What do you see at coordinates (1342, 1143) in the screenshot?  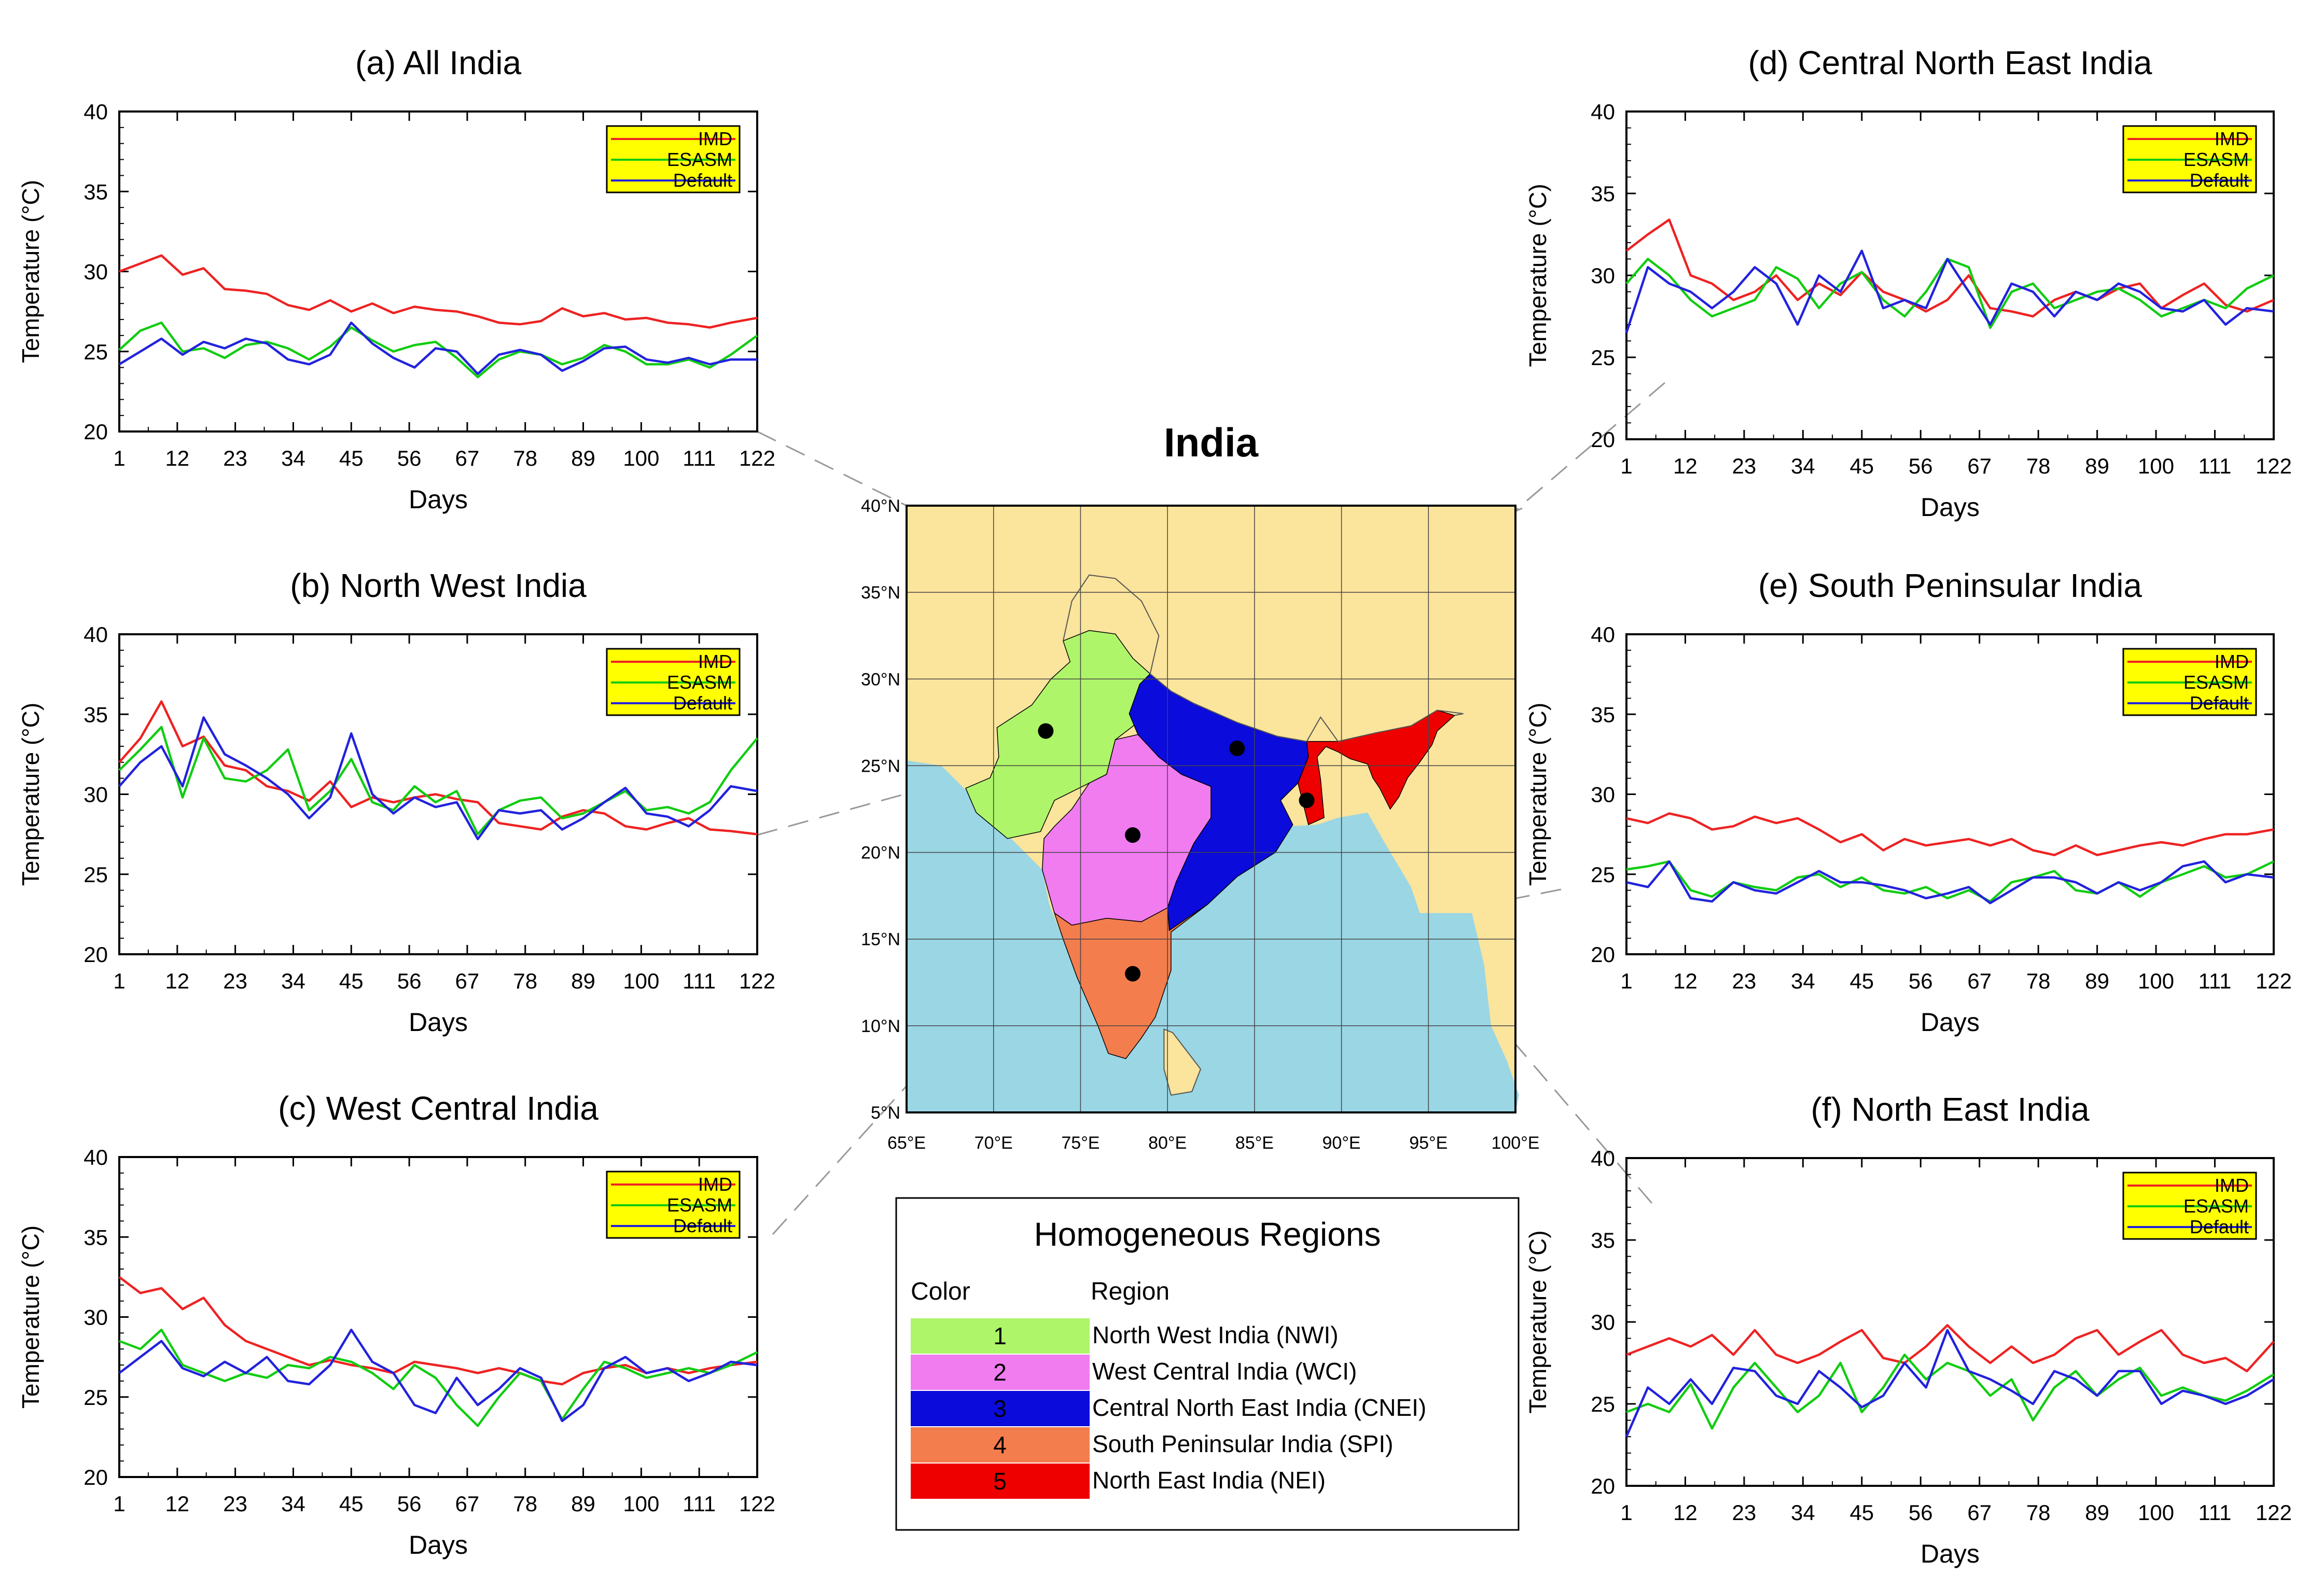 I see `map-lon-label: 90°E` at bounding box center [1342, 1143].